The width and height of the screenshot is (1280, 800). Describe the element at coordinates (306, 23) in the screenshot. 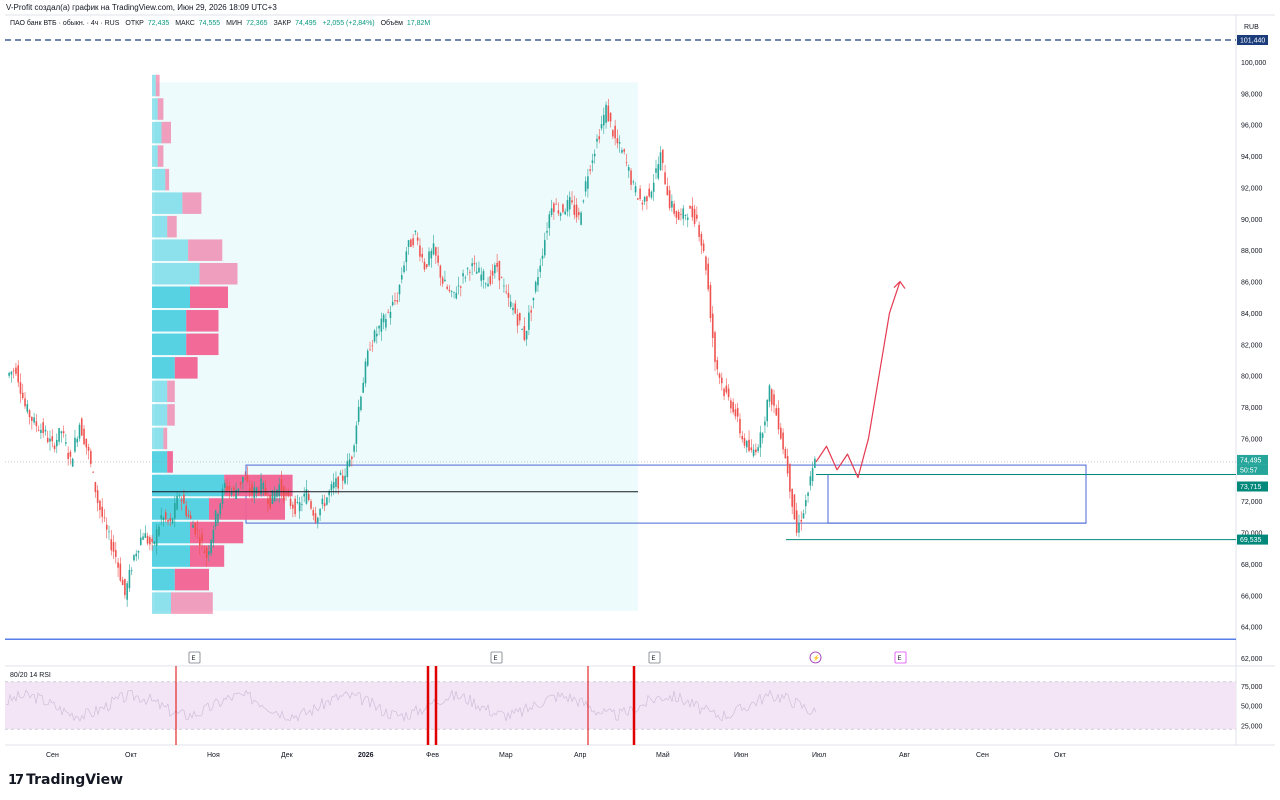

I see `close-value: 74,495` at that location.